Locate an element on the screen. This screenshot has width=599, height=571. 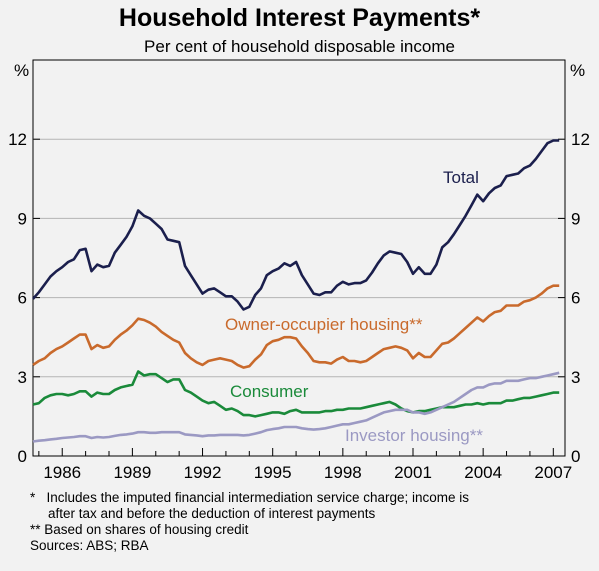
y-tick-label-right: 9 is located at coordinates (575, 218).